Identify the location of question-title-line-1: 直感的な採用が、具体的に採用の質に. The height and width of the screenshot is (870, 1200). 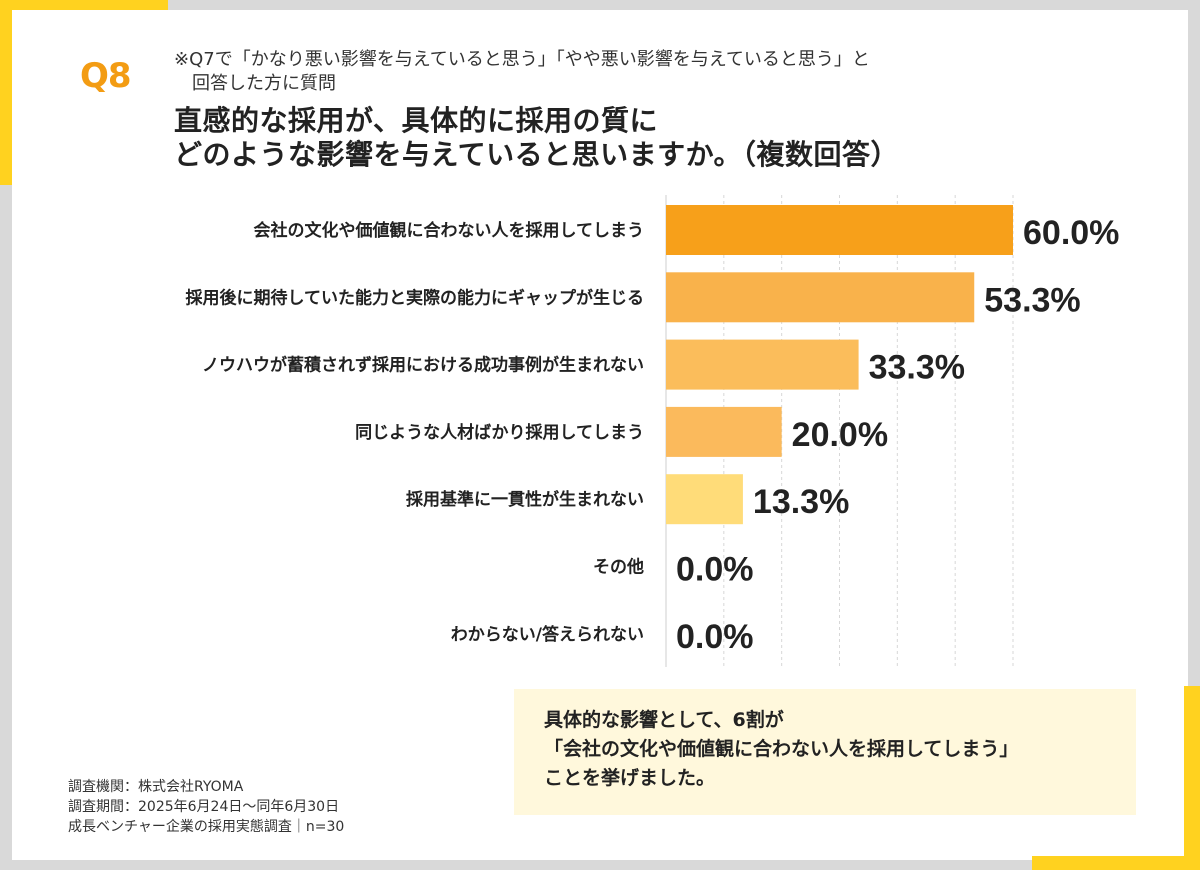
(416, 120).